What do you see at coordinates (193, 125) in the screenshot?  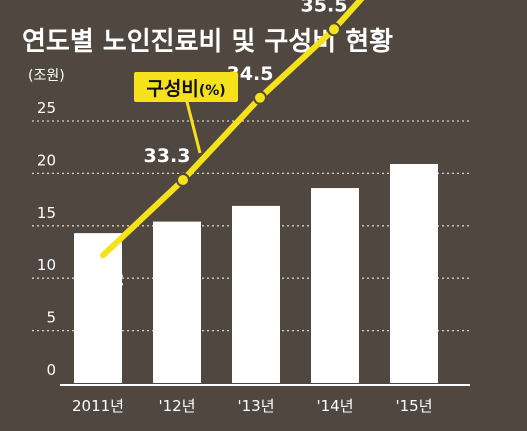 I see `callout-leader` at bounding box center [193, 125].